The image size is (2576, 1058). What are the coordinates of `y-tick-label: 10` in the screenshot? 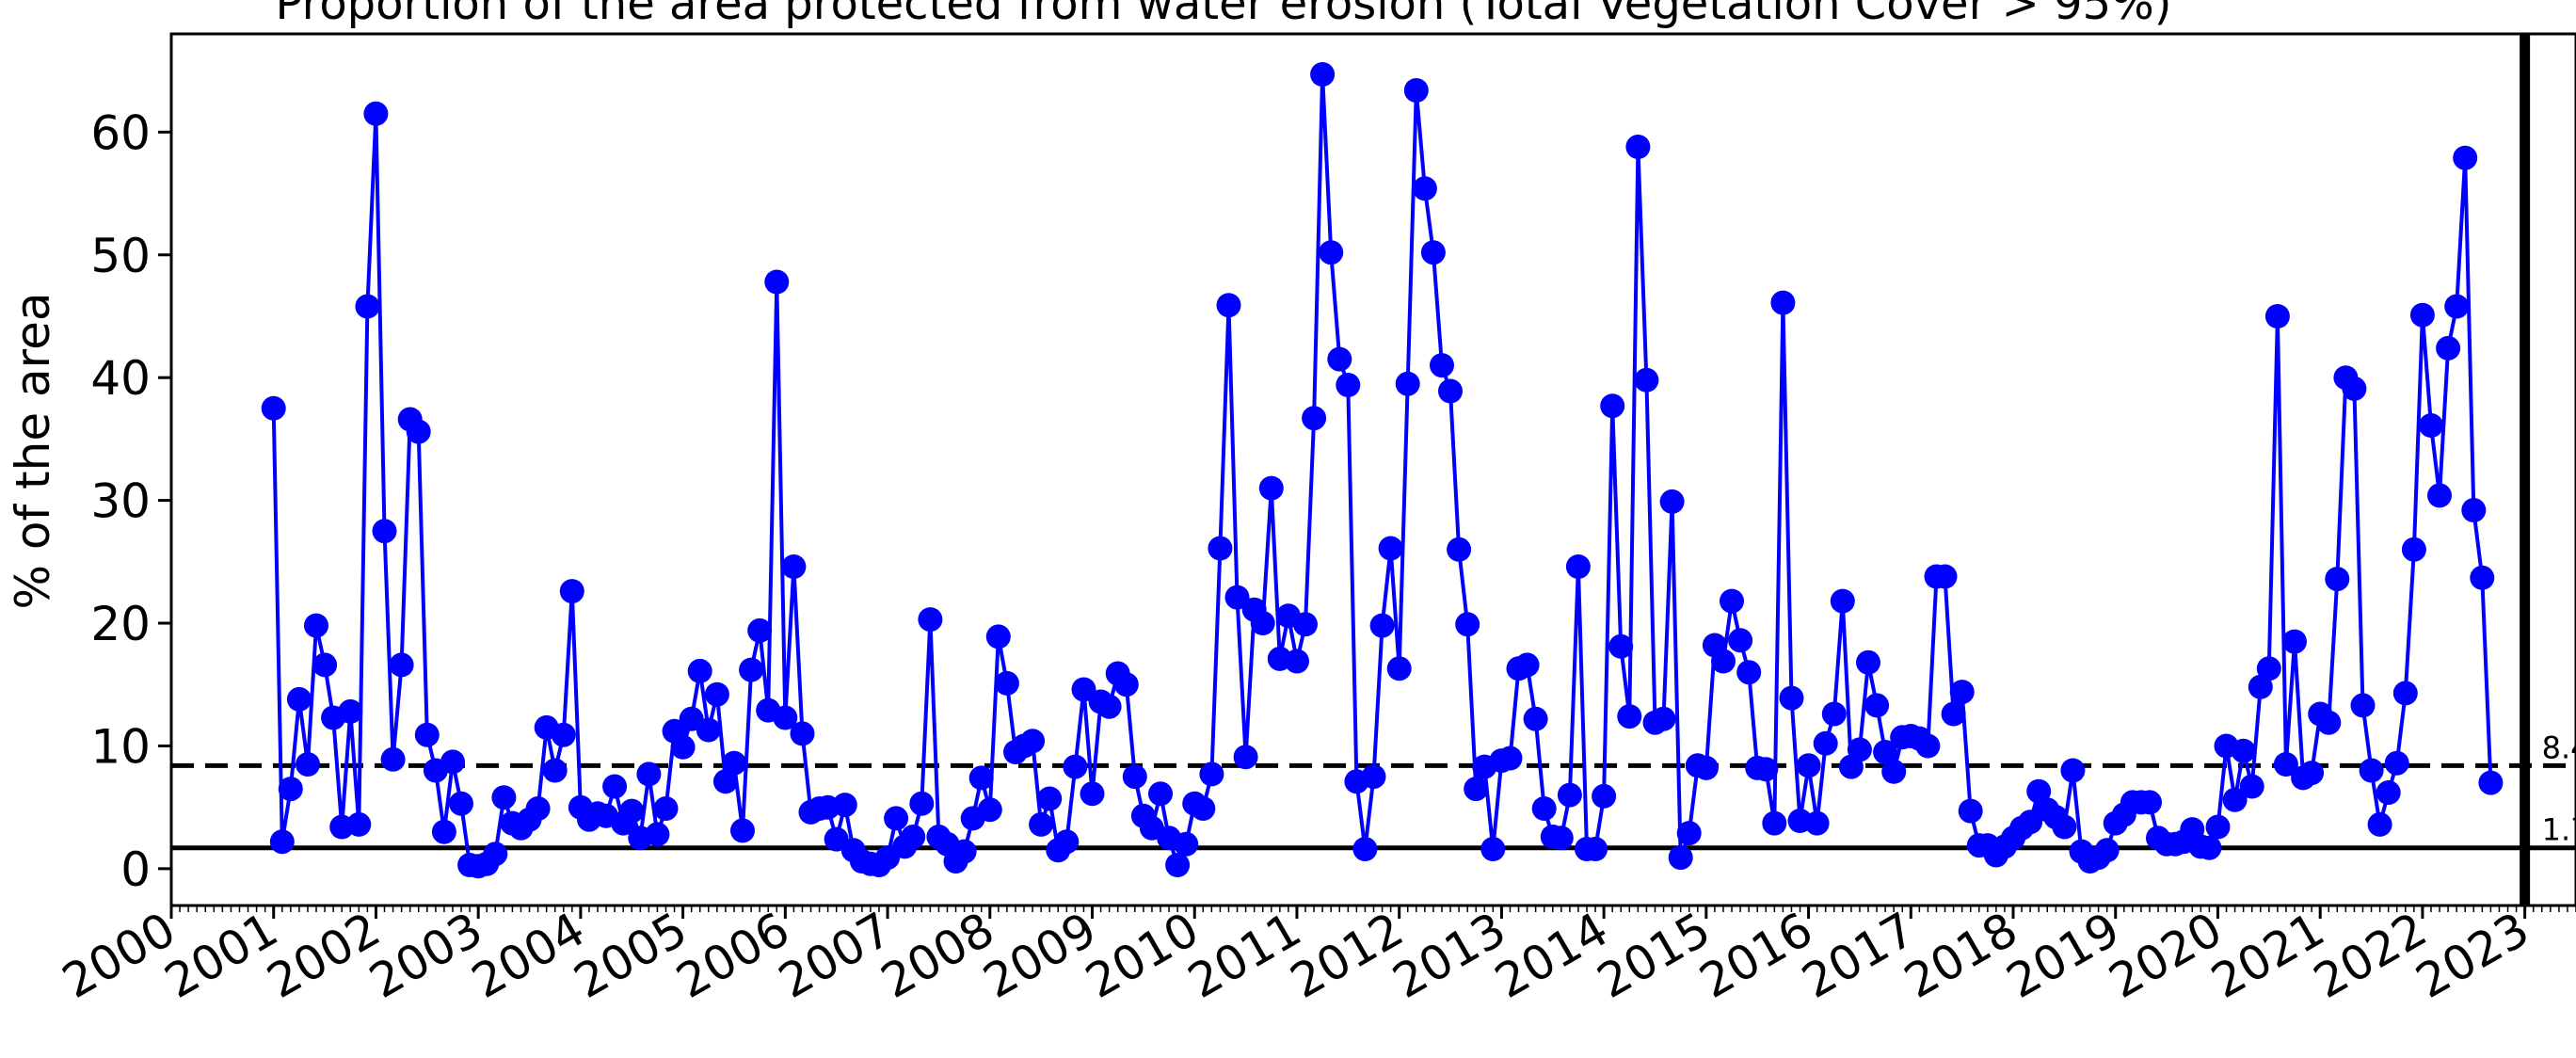 It's located at (120, 746).